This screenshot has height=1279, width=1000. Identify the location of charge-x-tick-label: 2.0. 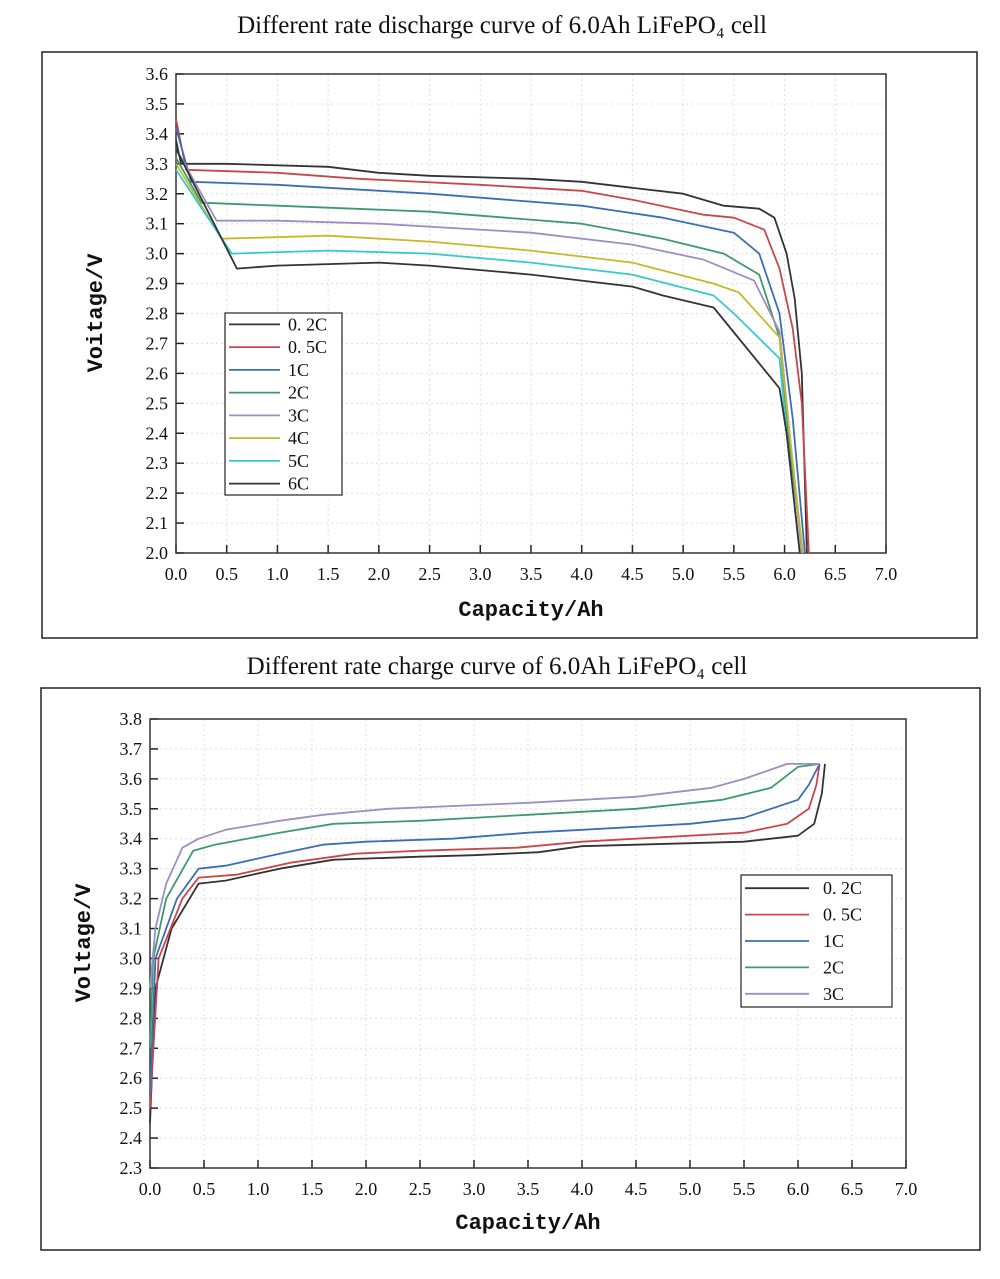
(366, 1189).